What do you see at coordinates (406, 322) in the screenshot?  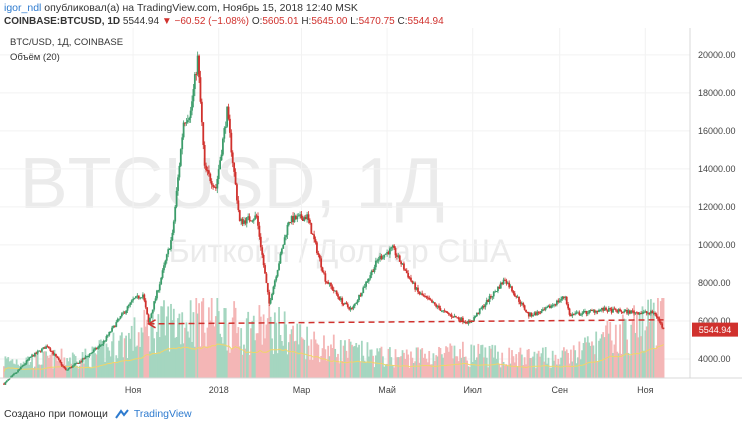 I see `support-line` at bounding box center [406, 322].